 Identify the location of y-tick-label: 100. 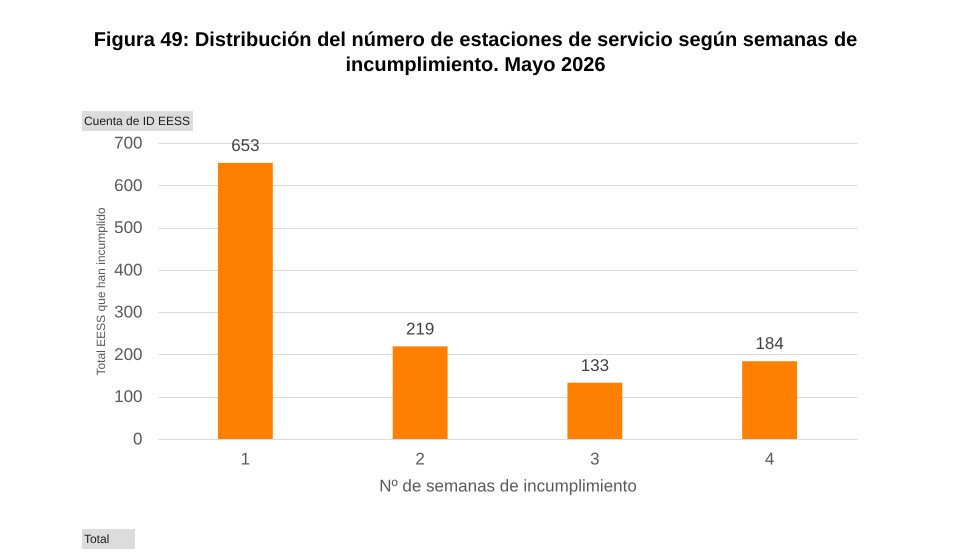
(128, 396).